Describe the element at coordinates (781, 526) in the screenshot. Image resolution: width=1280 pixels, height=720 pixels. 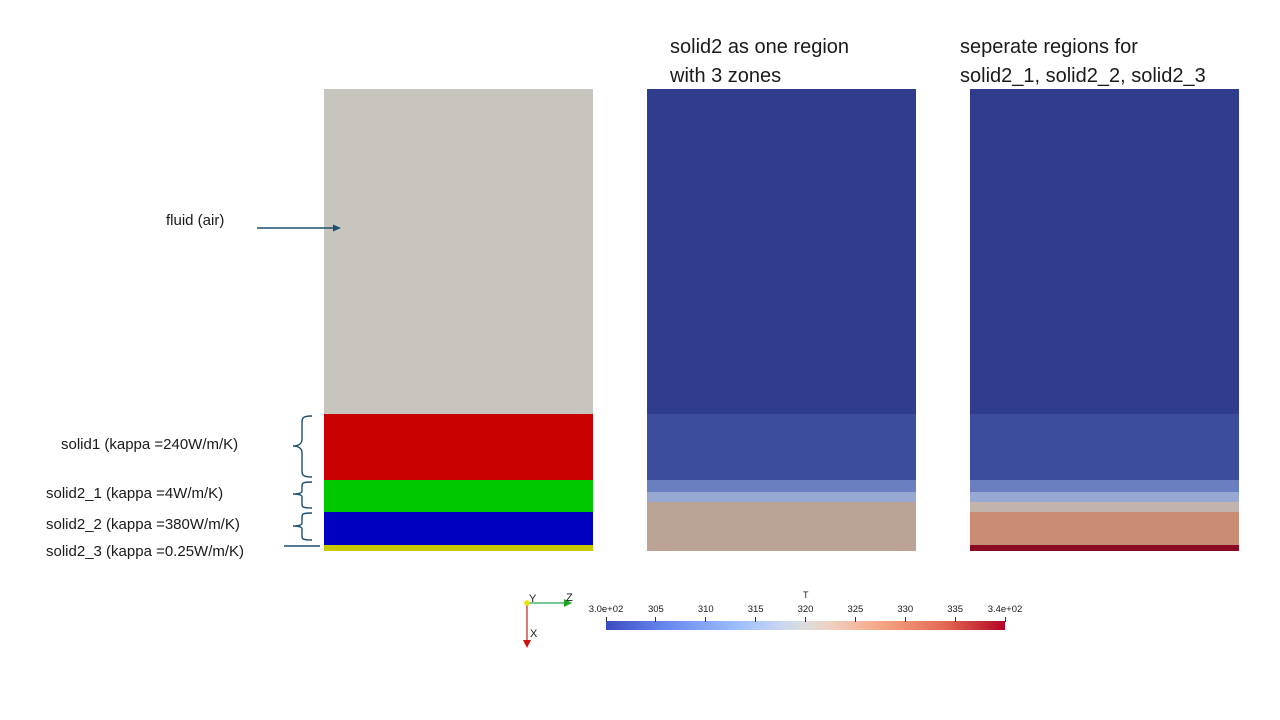
I see `solid2-temperature` at that location.